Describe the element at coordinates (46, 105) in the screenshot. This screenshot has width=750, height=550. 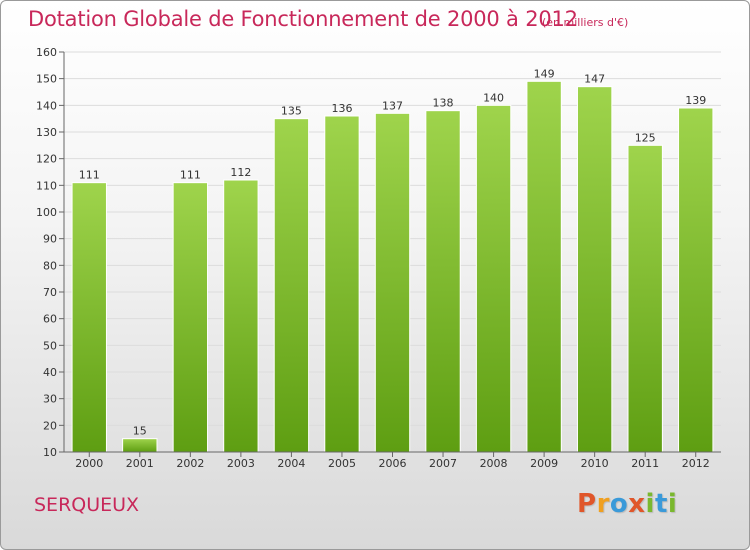
I see `y-tick-label: 140` at that location.